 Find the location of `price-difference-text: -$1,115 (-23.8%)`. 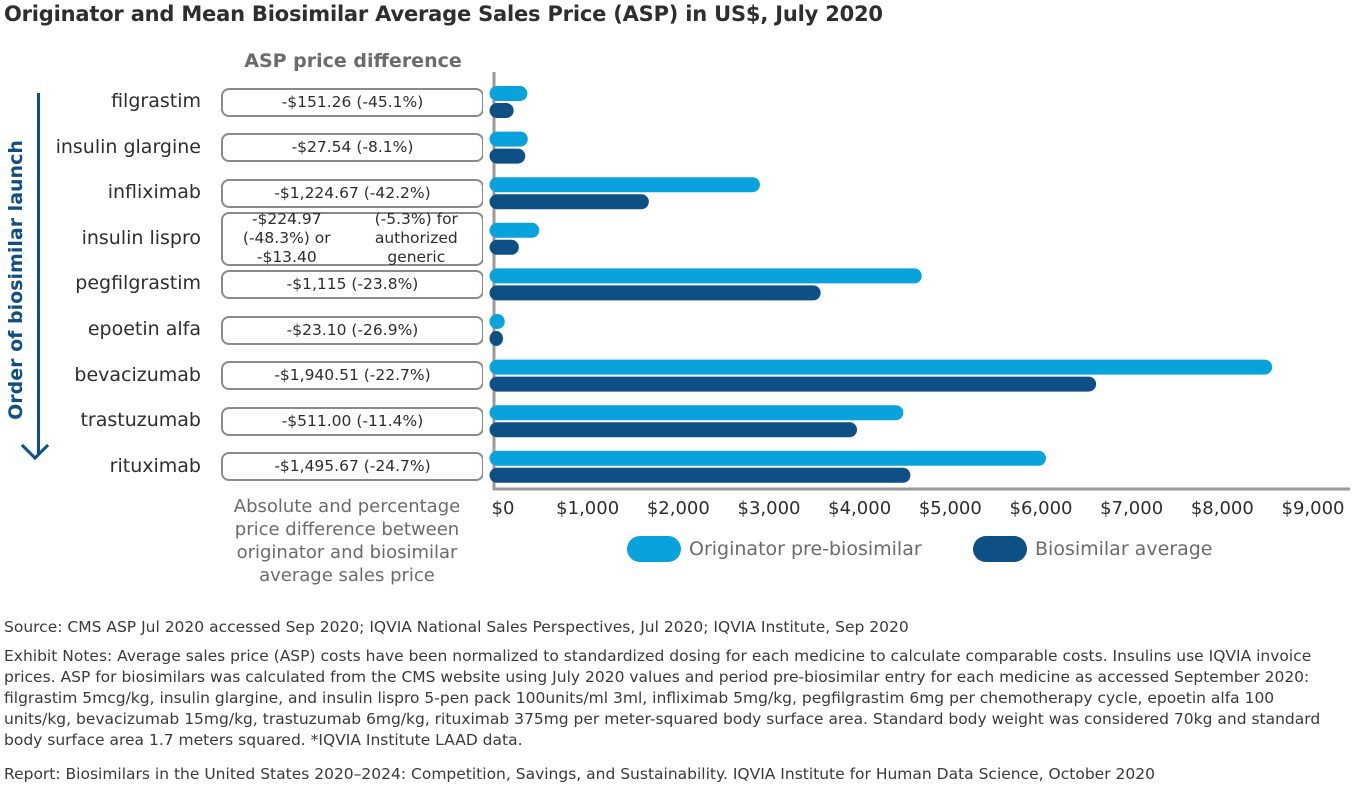

price-difference-text: -$1,115 (-23.8%) is located at coordinates (352, 283).